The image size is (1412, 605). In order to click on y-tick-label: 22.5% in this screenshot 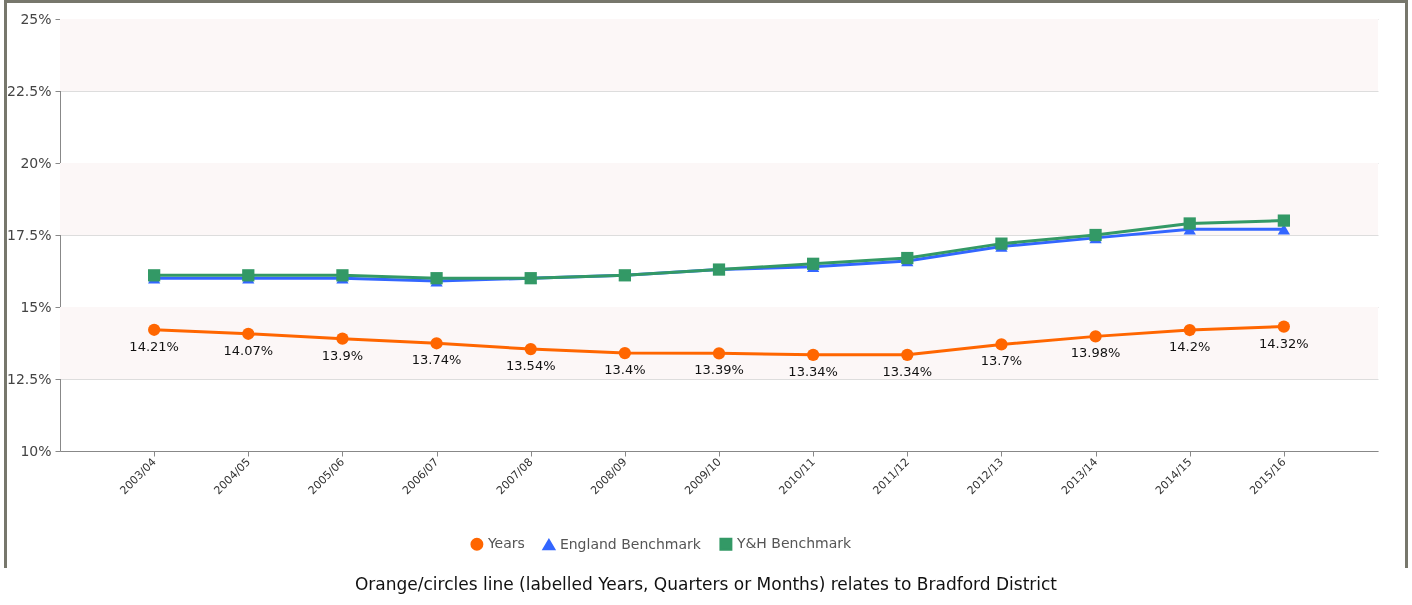, I will do `click(29, 90)`.